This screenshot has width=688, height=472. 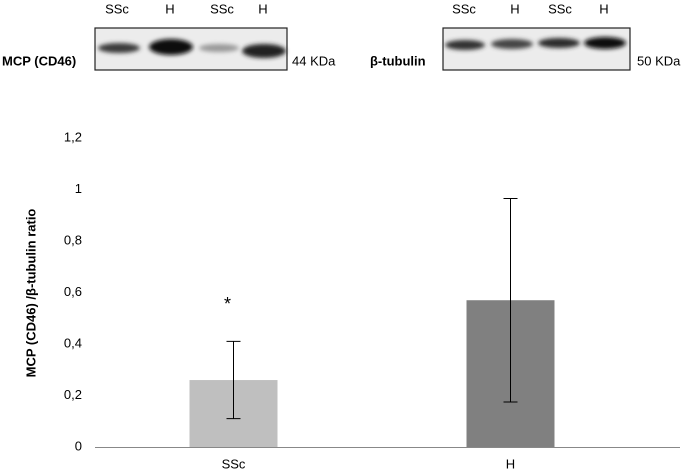 What do you see at coordinates (314, 60) in the screenshot?
I see `blot-size: 44 KDa` at bounding box center [314, 60].